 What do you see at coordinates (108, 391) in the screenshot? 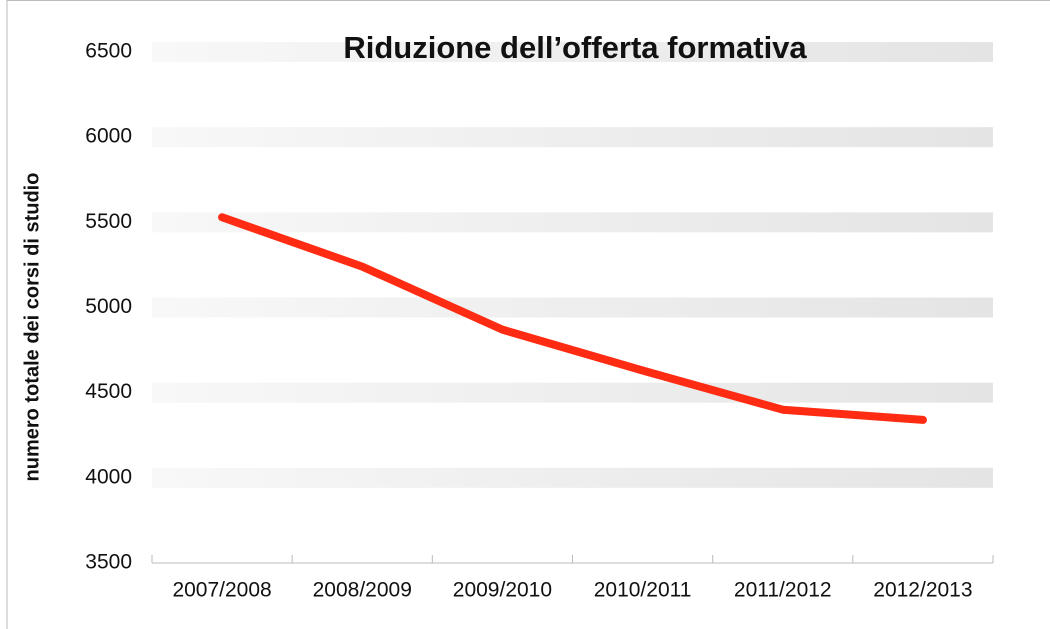
I see `y-tick-label: 4500` at bounding box center [108, 391].